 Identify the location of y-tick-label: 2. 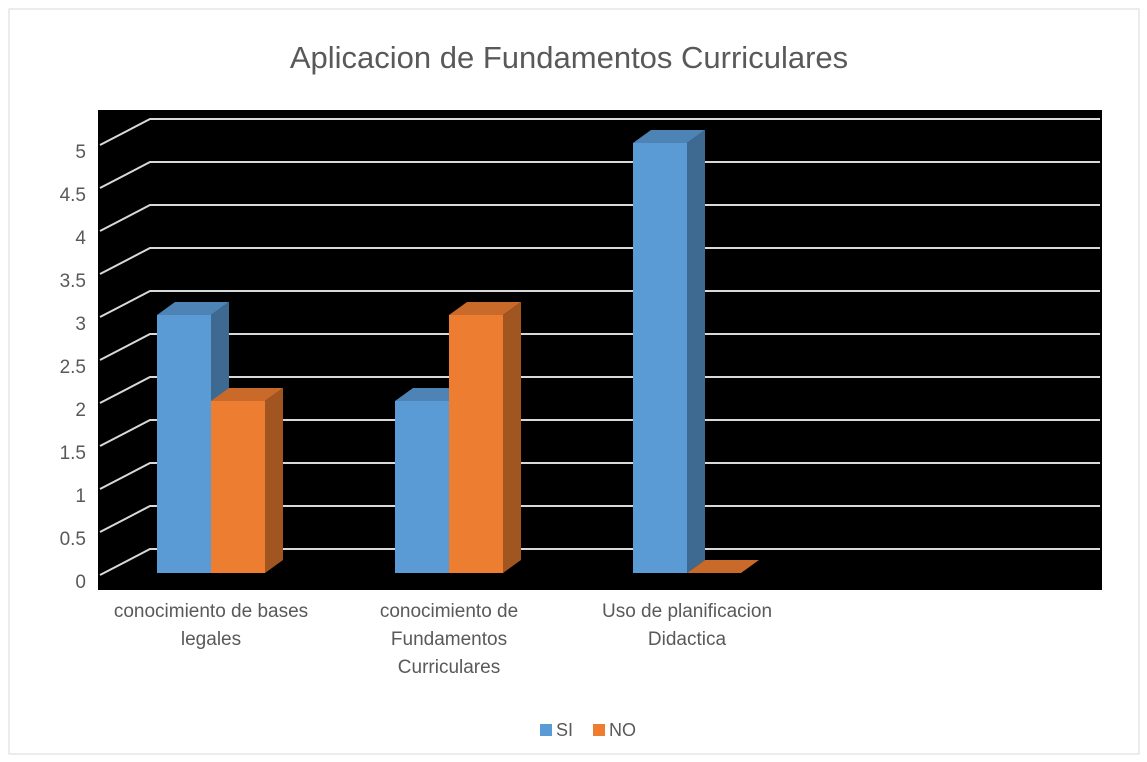
(80, 410).